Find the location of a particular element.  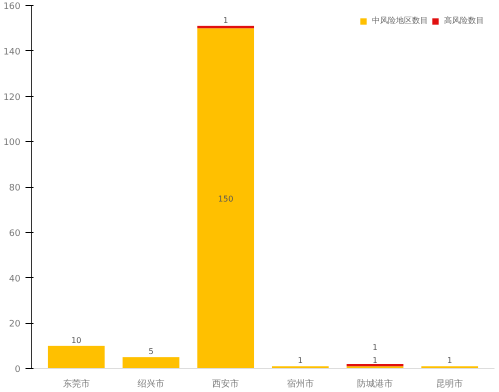

x-tick-label: 东莞市 is located at coordinates (76, 384).